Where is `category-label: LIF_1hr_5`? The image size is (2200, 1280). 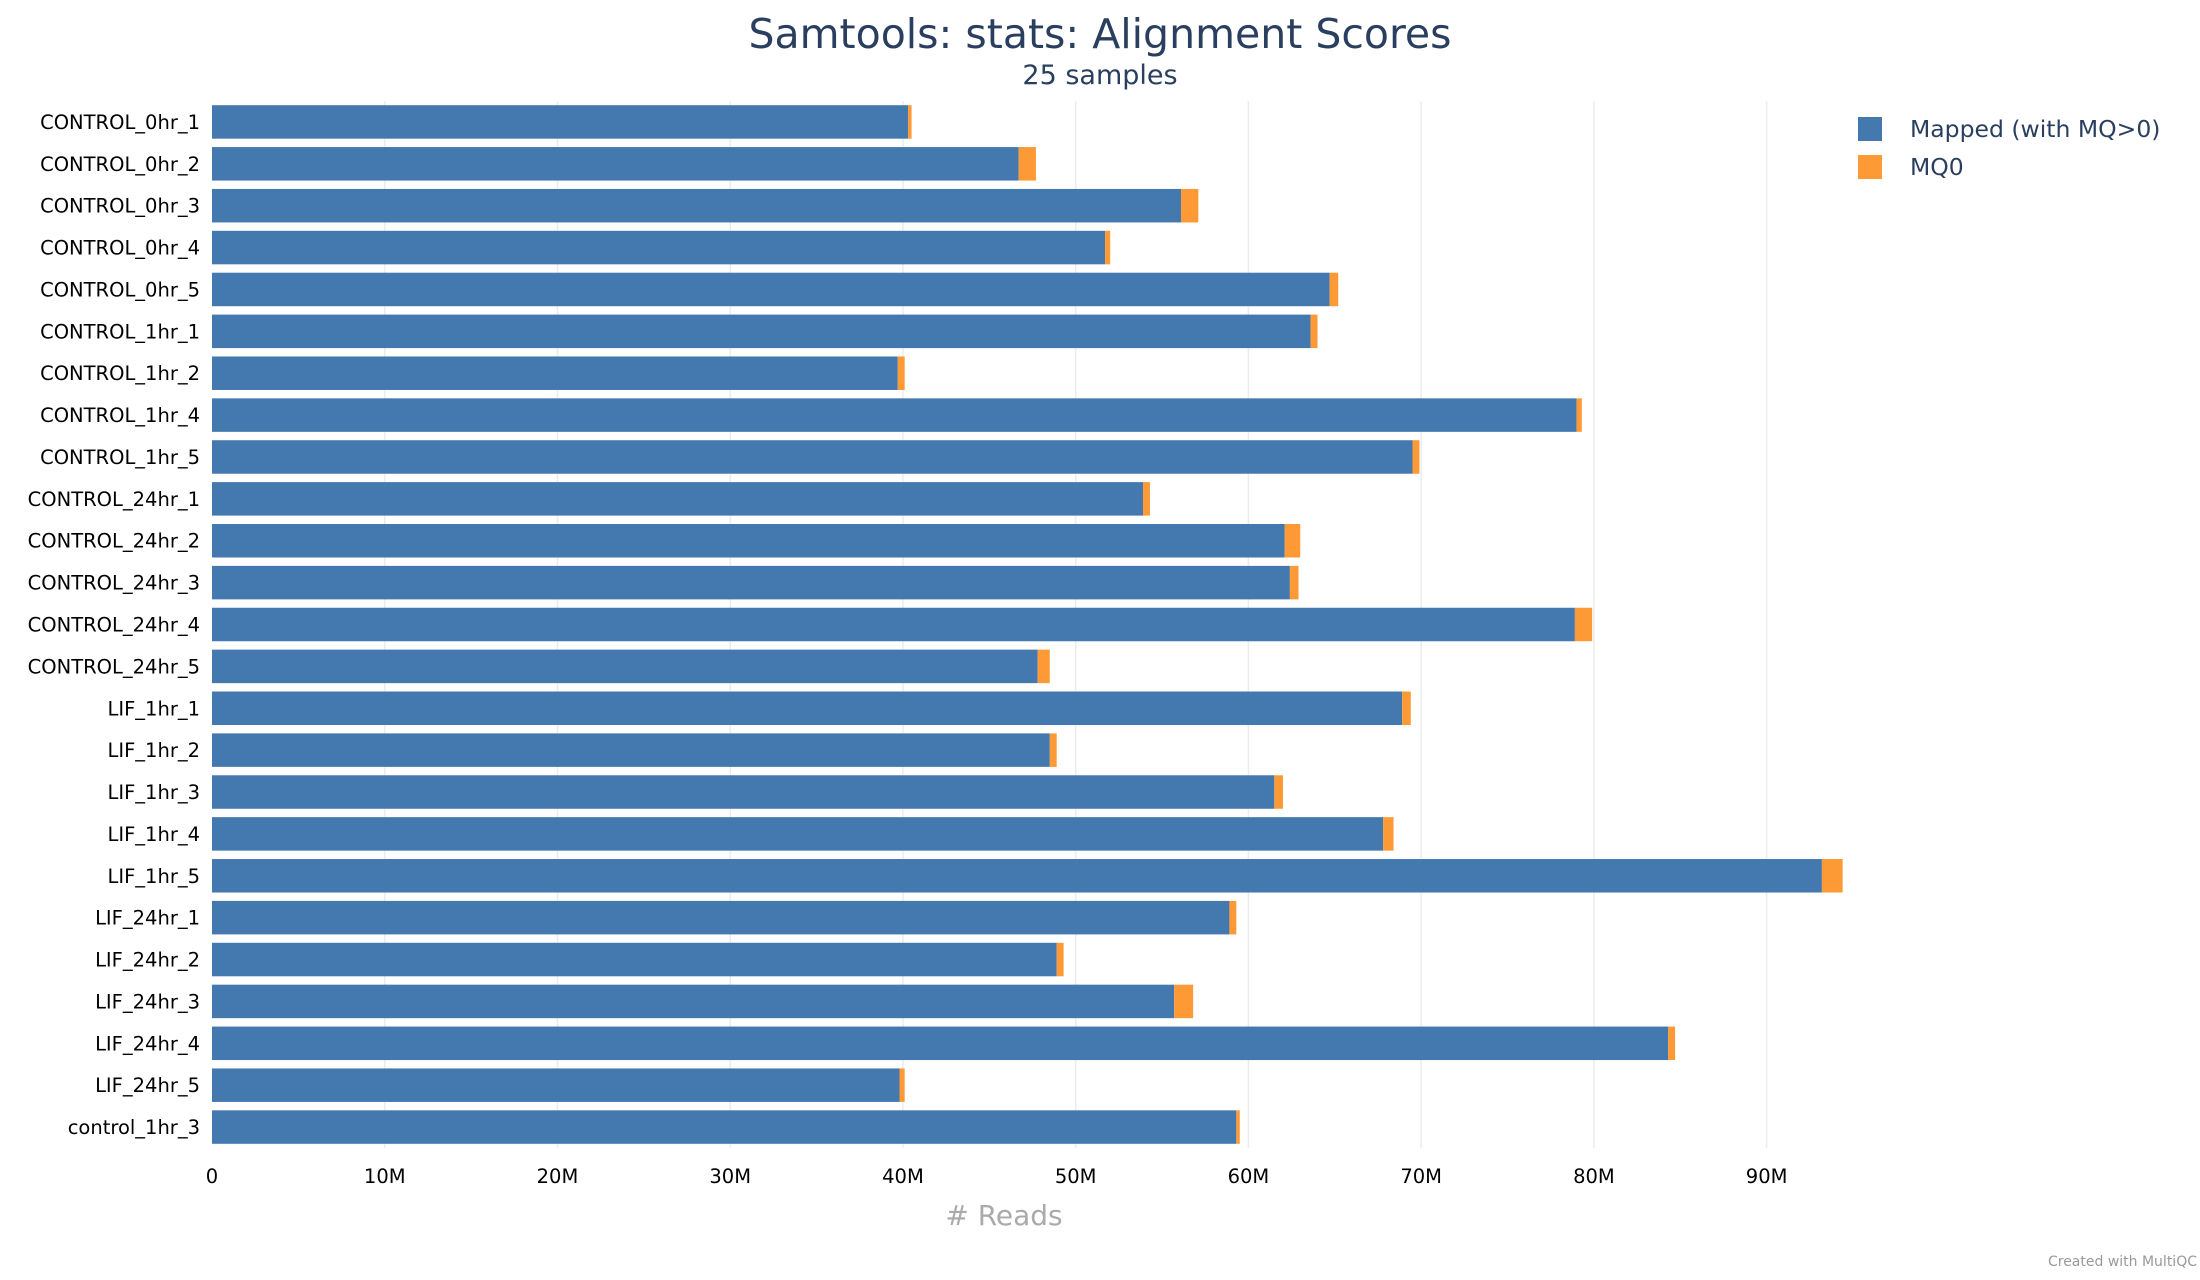
category-label: LIF_1hr_5 is located at coordinates (153, 876).